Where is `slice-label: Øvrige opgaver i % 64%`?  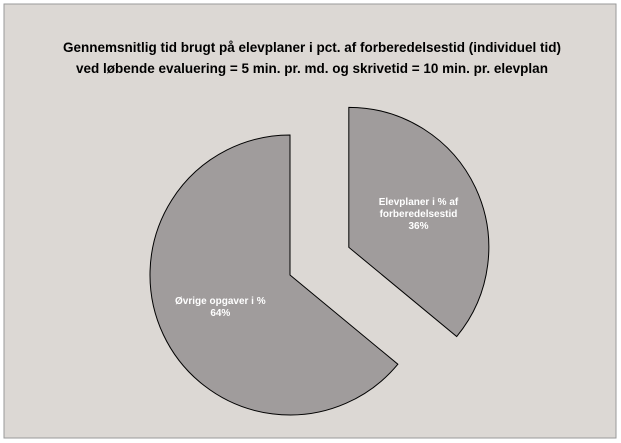
slice-label: Øvrige opgaver i % 64% is located at coordinates (220, 308).